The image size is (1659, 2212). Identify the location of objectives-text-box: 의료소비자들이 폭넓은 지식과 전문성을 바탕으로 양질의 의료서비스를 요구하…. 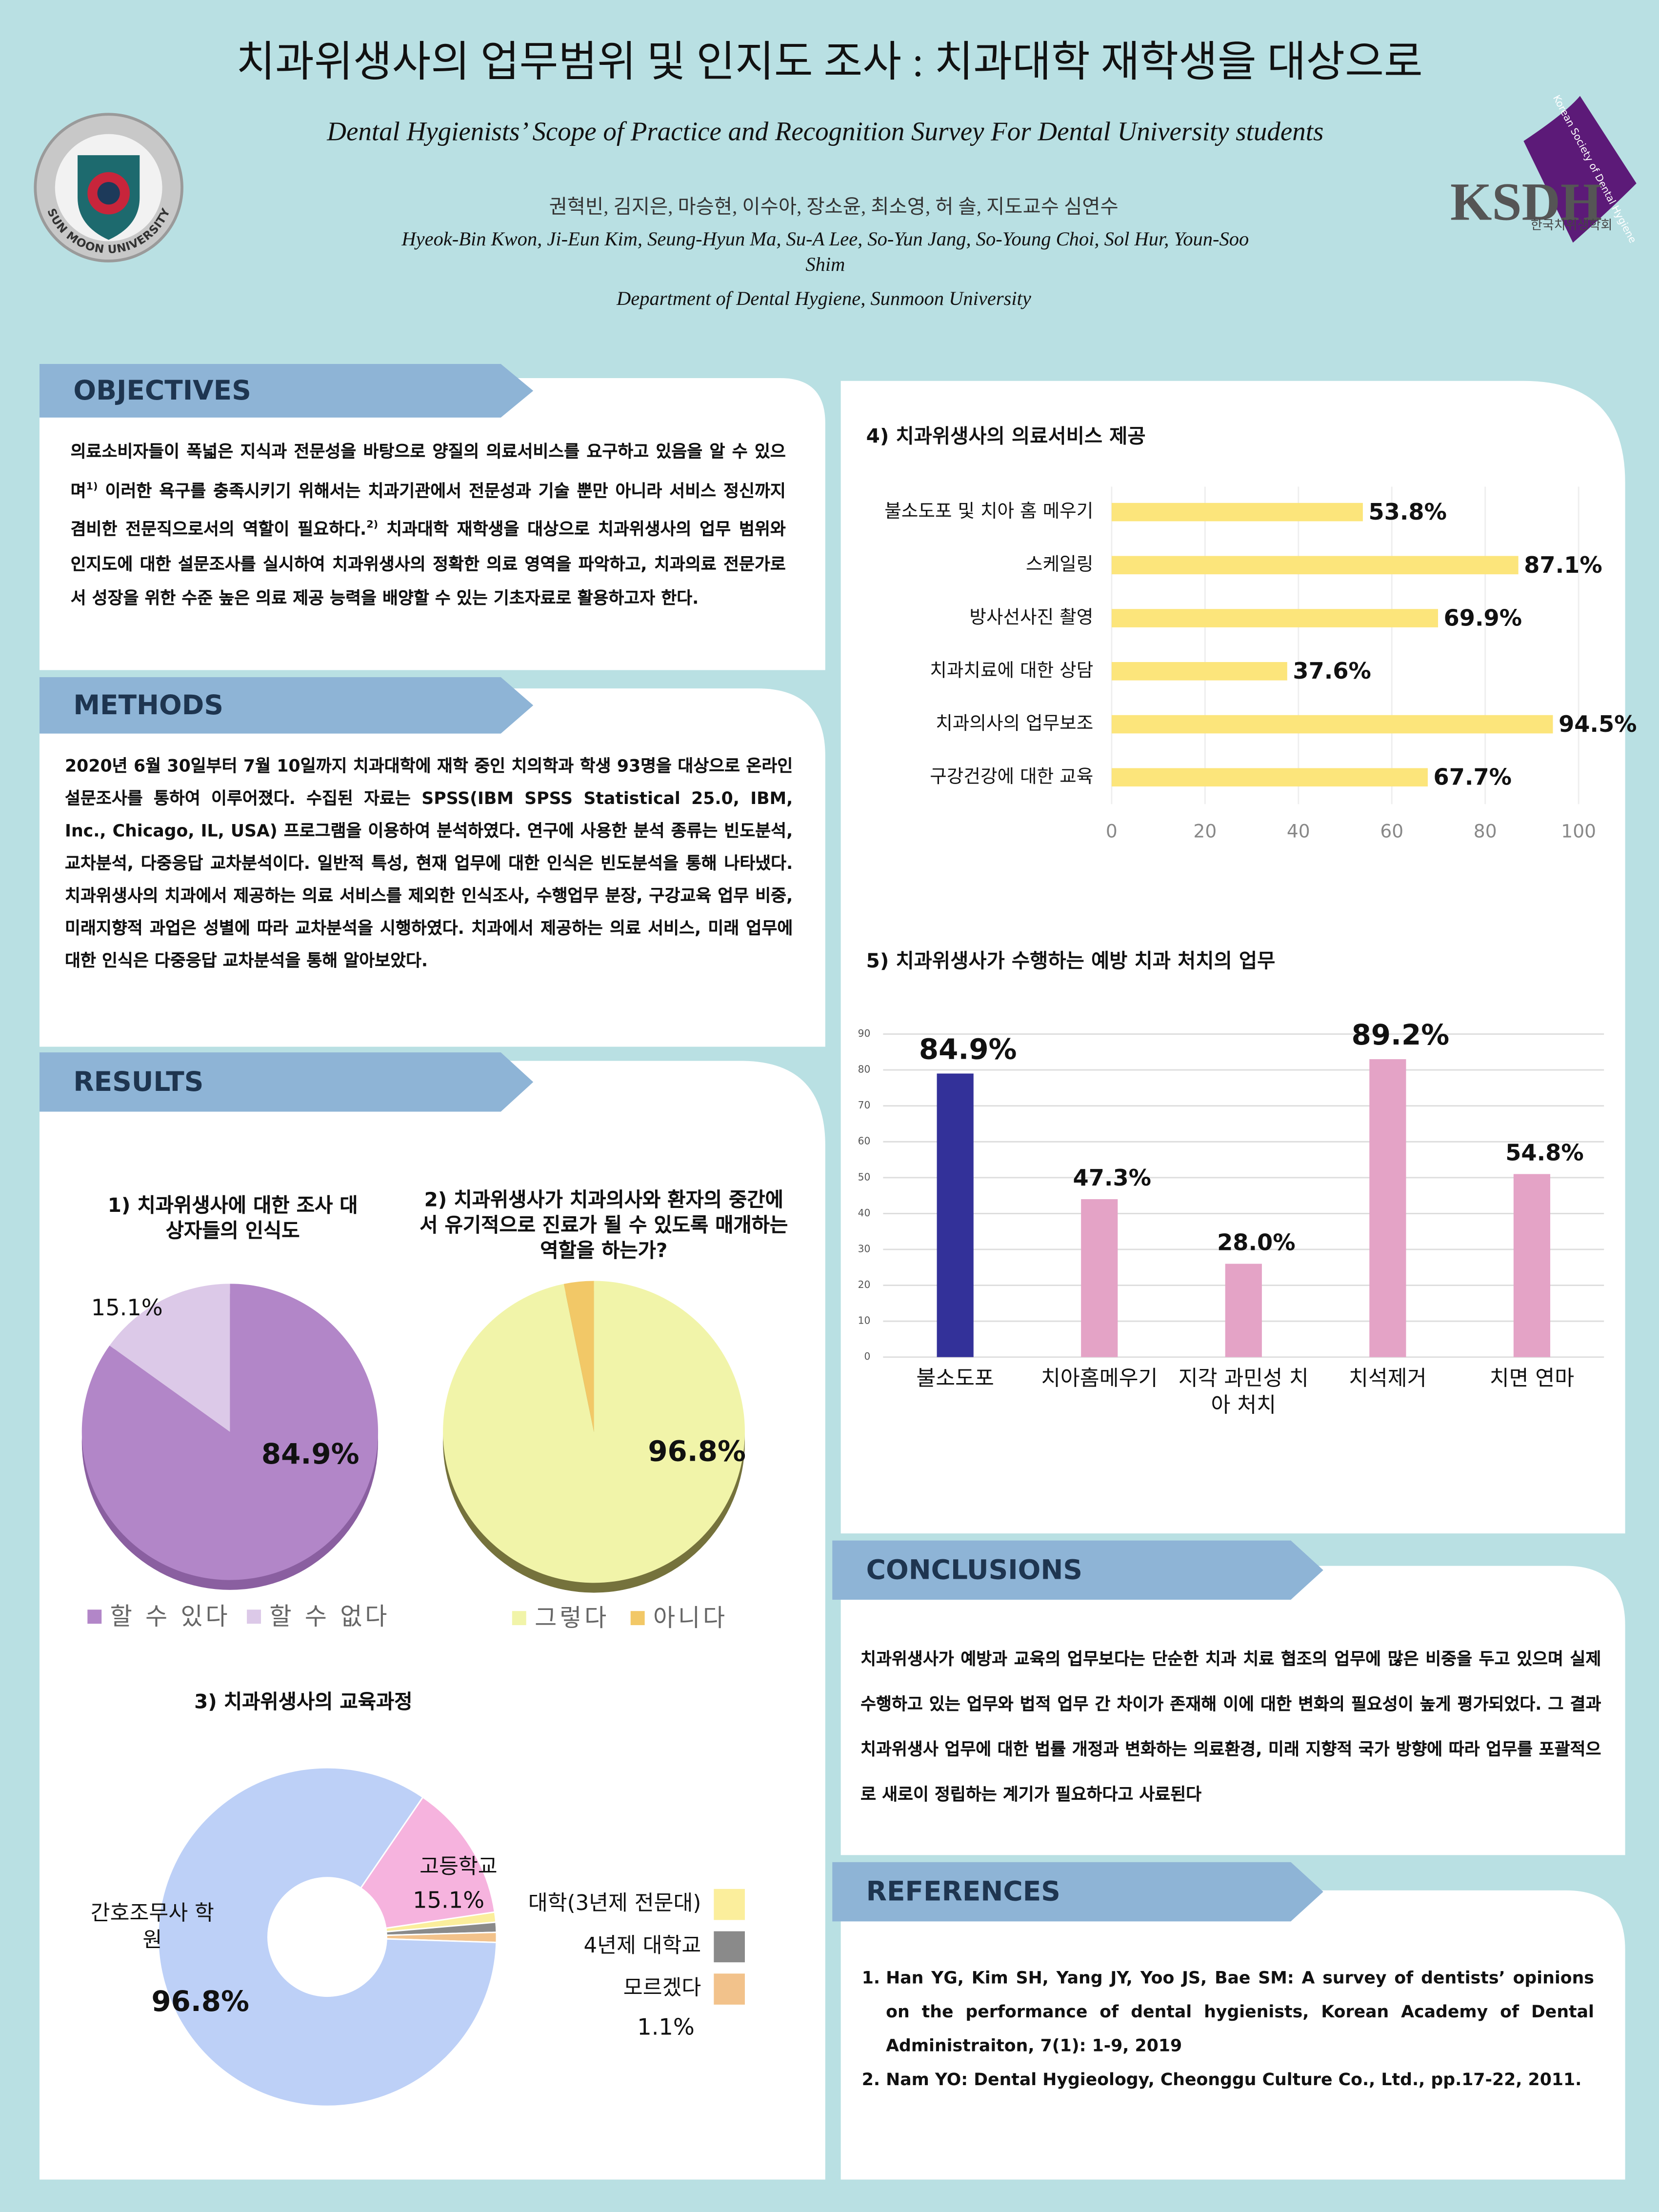
(428, 525).